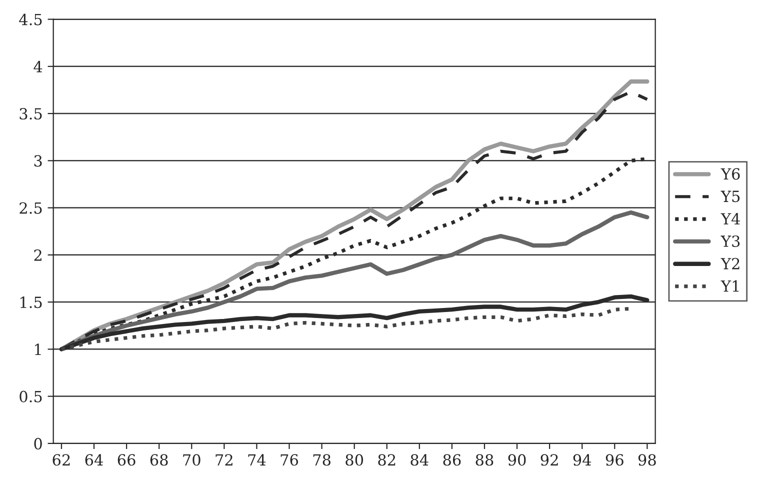  Describe the element at coordinates (94, 460) in the screenshot. I see `x-tick-label: 64` at that location.